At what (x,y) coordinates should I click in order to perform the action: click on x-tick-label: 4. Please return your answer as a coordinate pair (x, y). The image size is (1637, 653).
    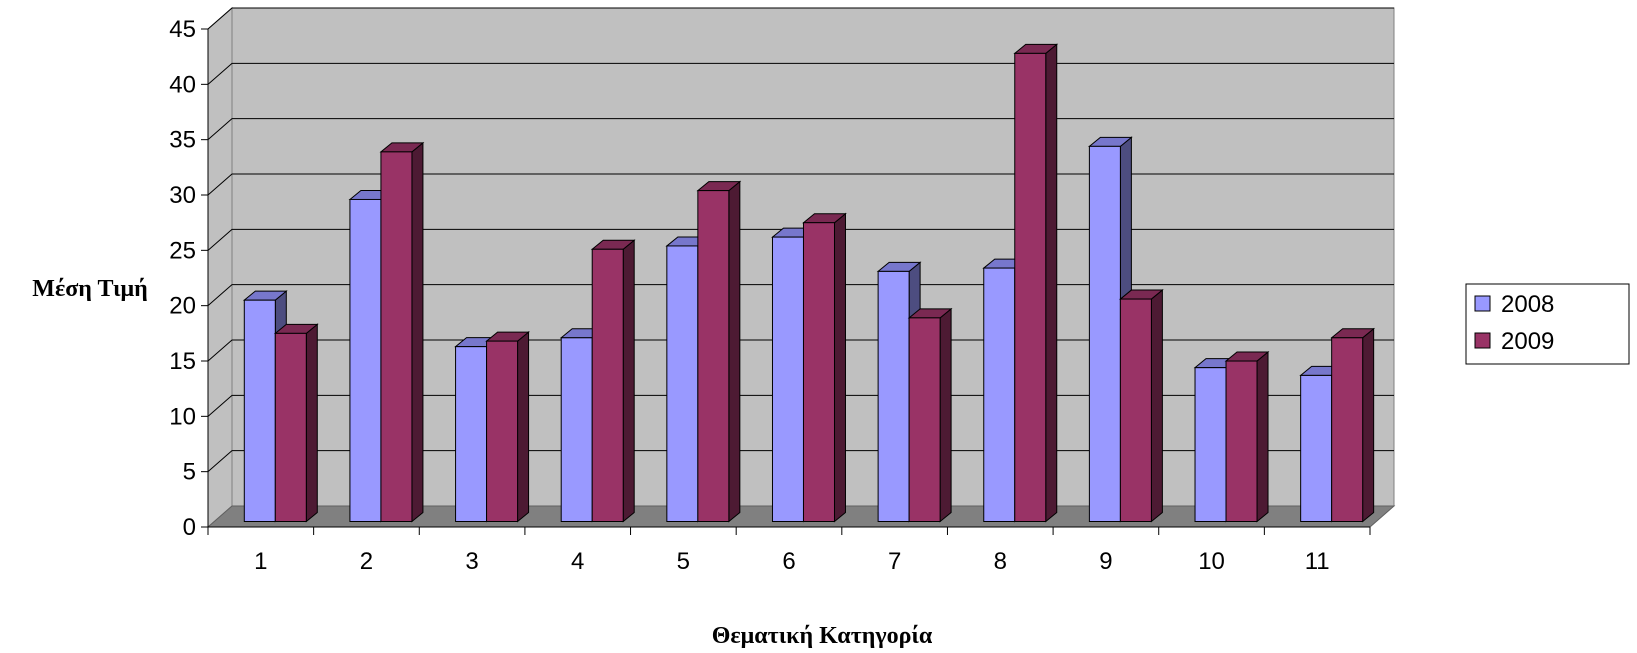
    Looking at the image, I should click on (577, 561).